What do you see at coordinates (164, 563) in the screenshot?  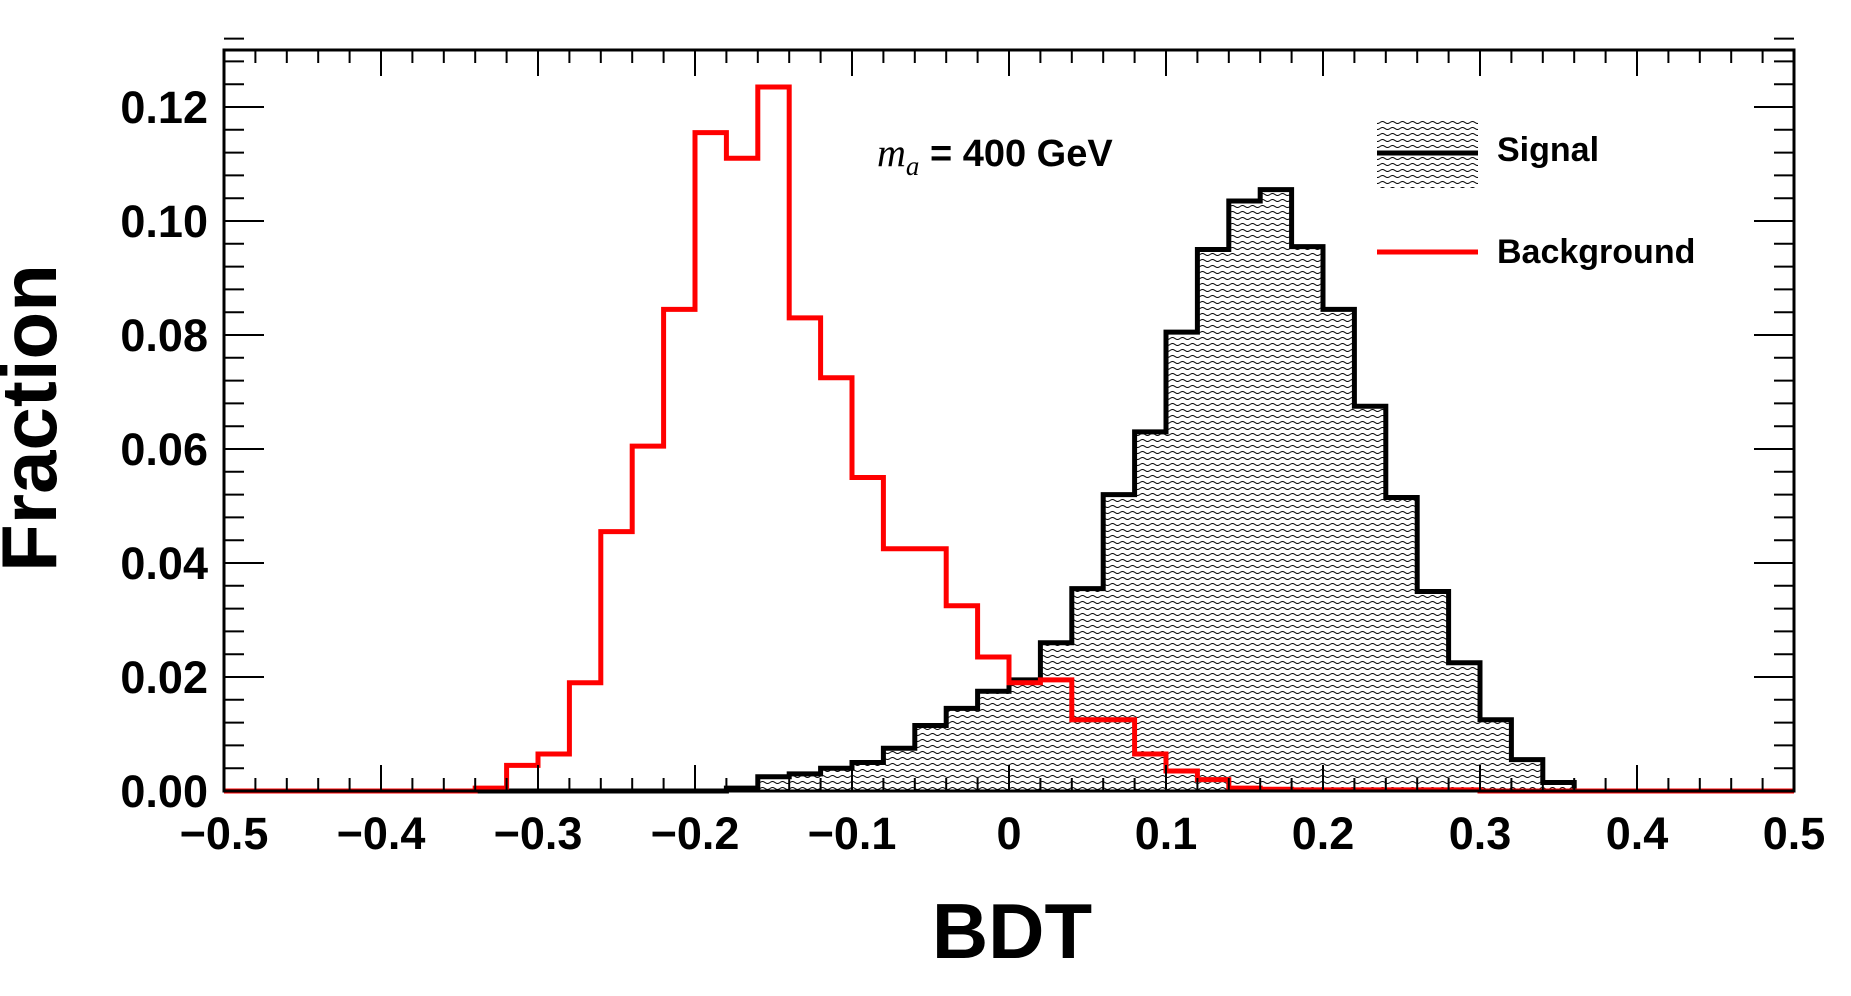 I see `y-tick-label: 0.04` at bounding box center [164, 563].